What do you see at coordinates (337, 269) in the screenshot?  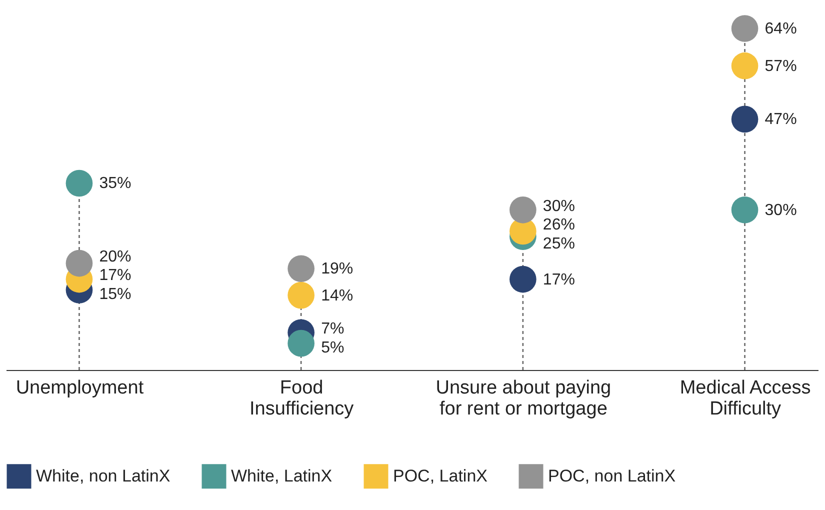 I see `data-label: 19%` at bounding box center [337, 269].